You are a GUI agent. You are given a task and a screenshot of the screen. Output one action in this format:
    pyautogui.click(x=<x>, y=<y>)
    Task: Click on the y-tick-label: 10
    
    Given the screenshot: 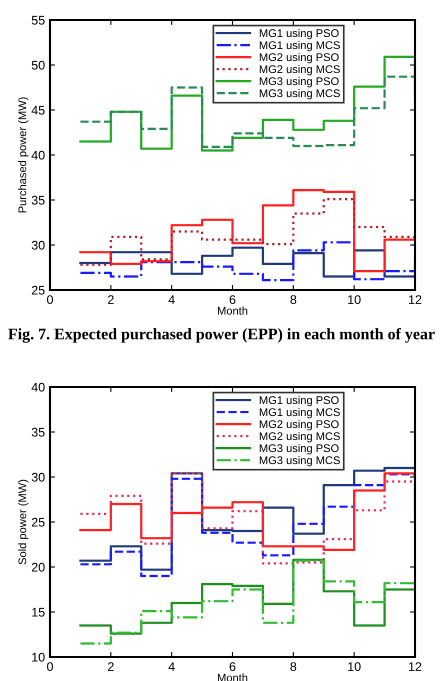 What is the action you would take?
    pyautogui.click(x=38, y=657)
    